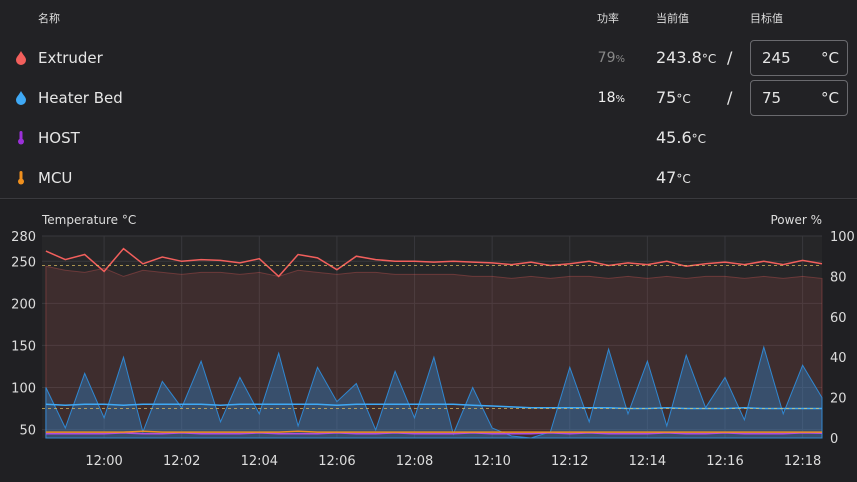 The width and height of the screenshot is (857, 482). I want to click on x-tick-label: 12:18, so click(802, 461).